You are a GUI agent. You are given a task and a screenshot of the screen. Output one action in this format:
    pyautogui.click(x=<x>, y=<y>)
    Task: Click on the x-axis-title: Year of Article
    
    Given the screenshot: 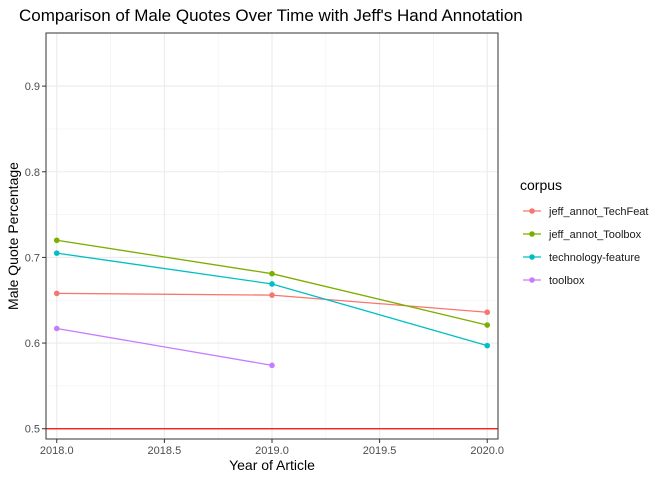 What is the action you would take?
    pyautogui.click(x=272, y=465)
    